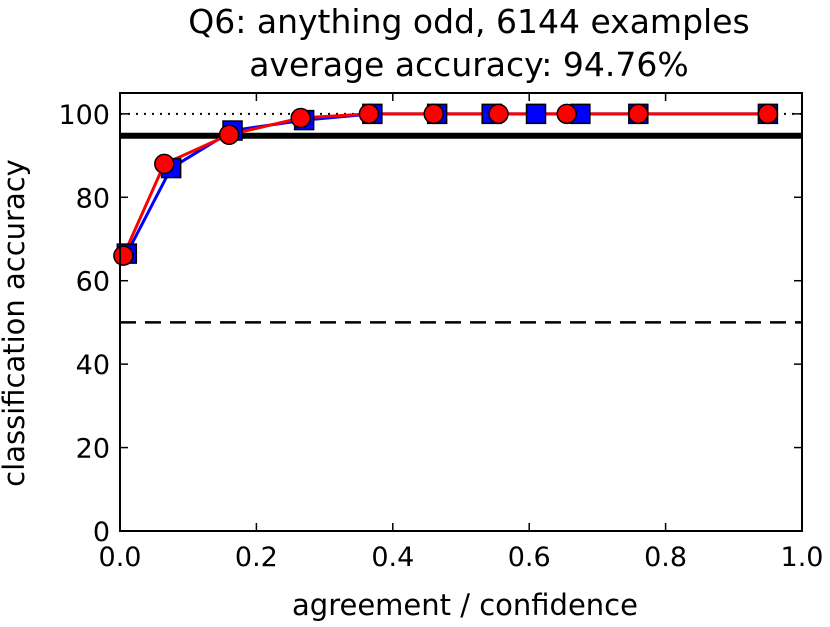 The height and width of the screenshot is (627, 830). Describe the element at coordinates (84, 115) in the screenshot. I see `y-tick-label: 100` at that location.